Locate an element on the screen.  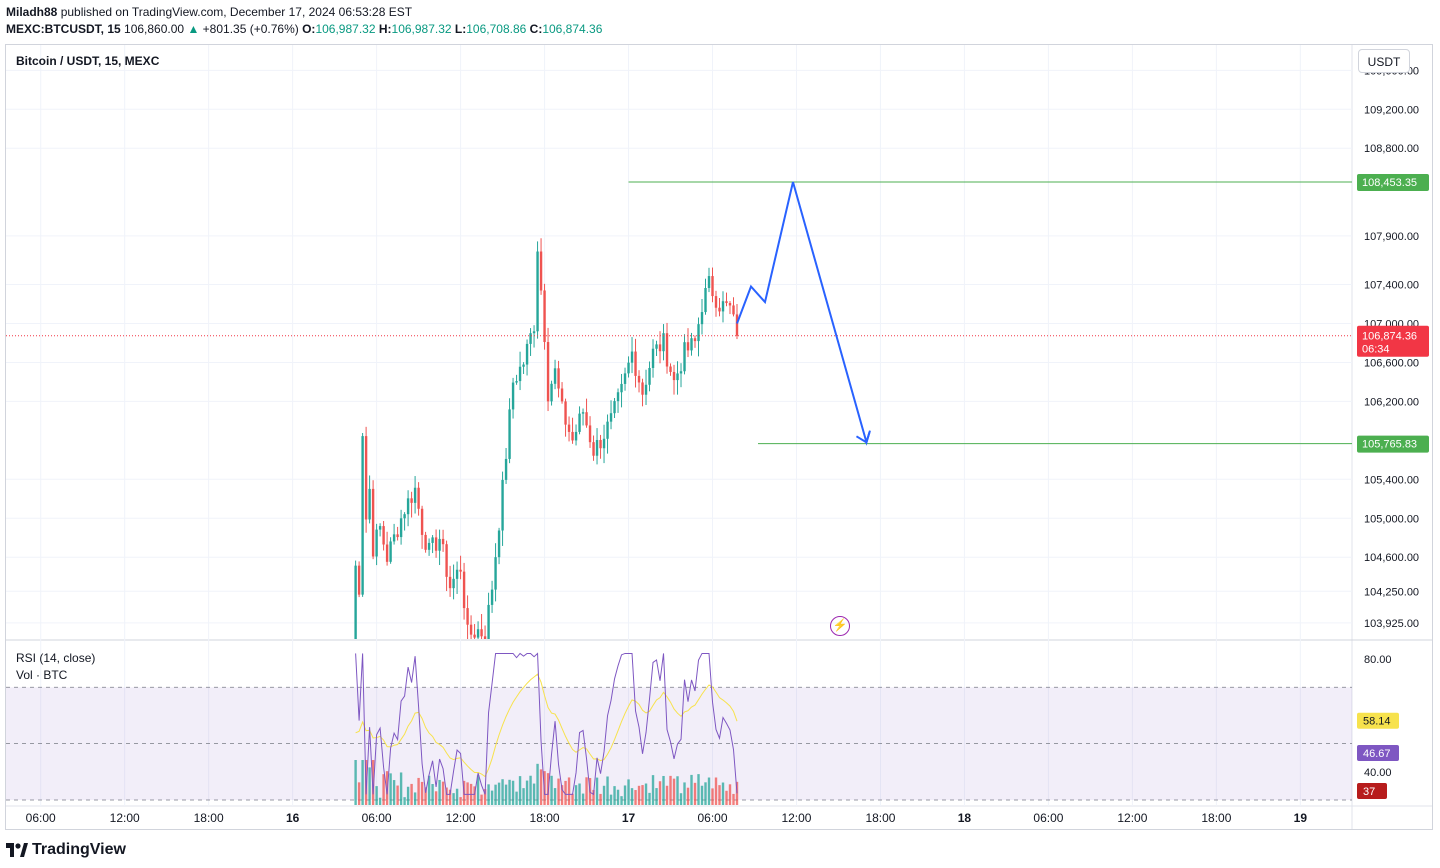
low-value: 106,708.86 is located at coordinates (496, 29).